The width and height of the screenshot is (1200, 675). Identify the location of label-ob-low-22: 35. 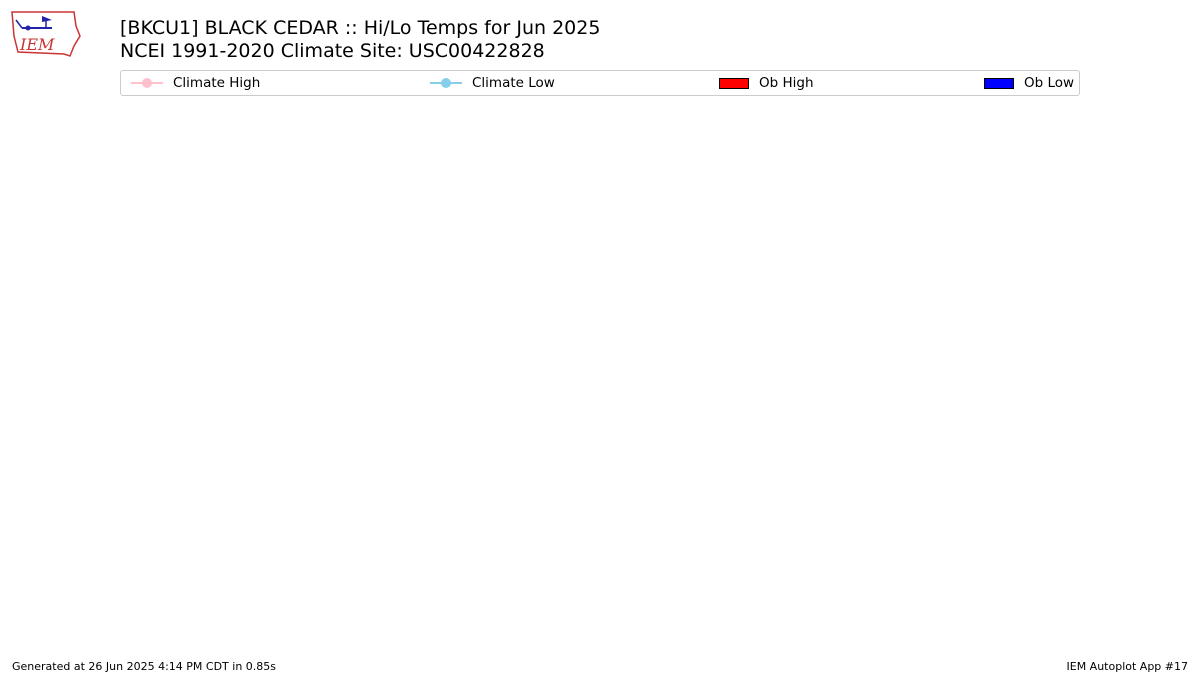
(801, 561).